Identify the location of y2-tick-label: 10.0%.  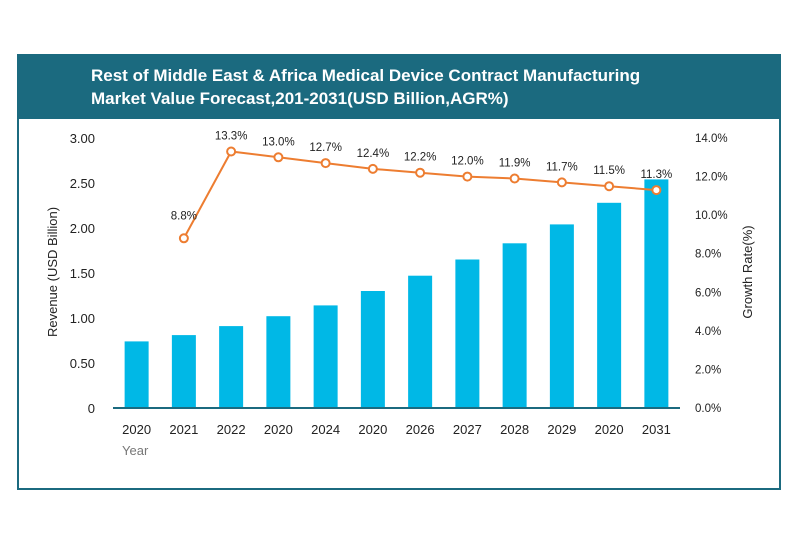
(711, 216).